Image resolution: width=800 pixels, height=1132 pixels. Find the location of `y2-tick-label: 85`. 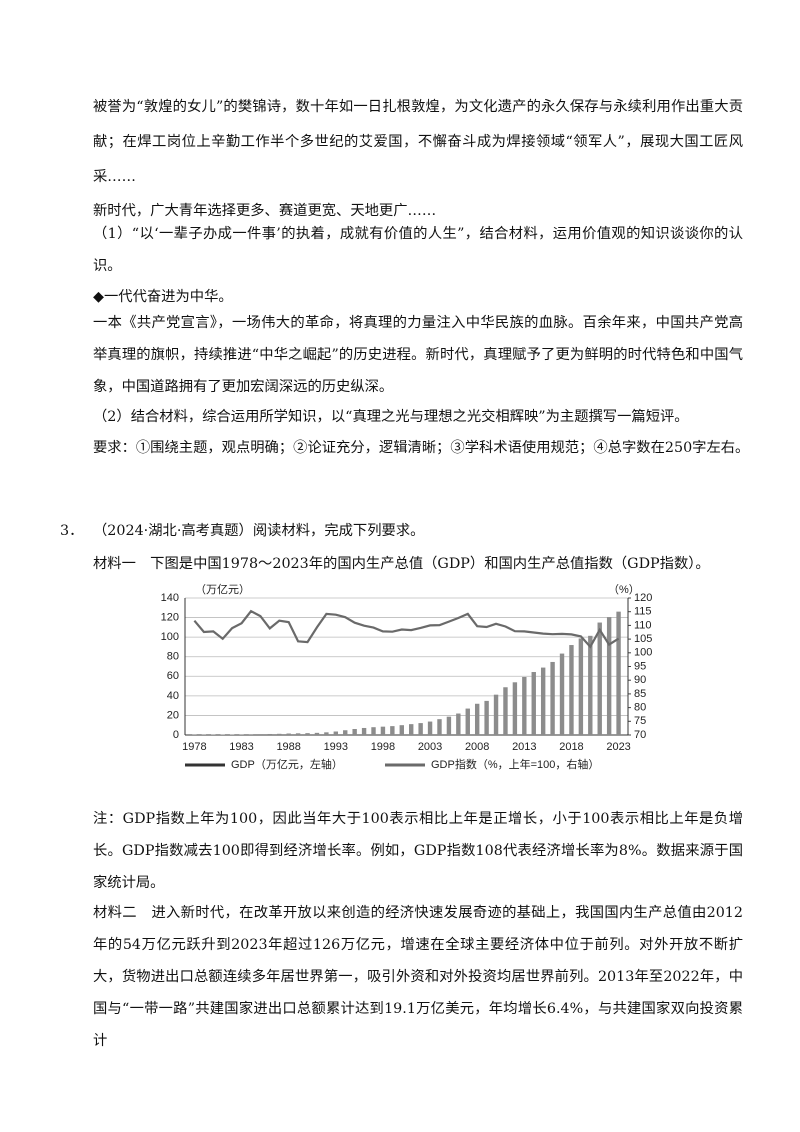

y2-tick-label: 85 is located at coordinates (640, 694).